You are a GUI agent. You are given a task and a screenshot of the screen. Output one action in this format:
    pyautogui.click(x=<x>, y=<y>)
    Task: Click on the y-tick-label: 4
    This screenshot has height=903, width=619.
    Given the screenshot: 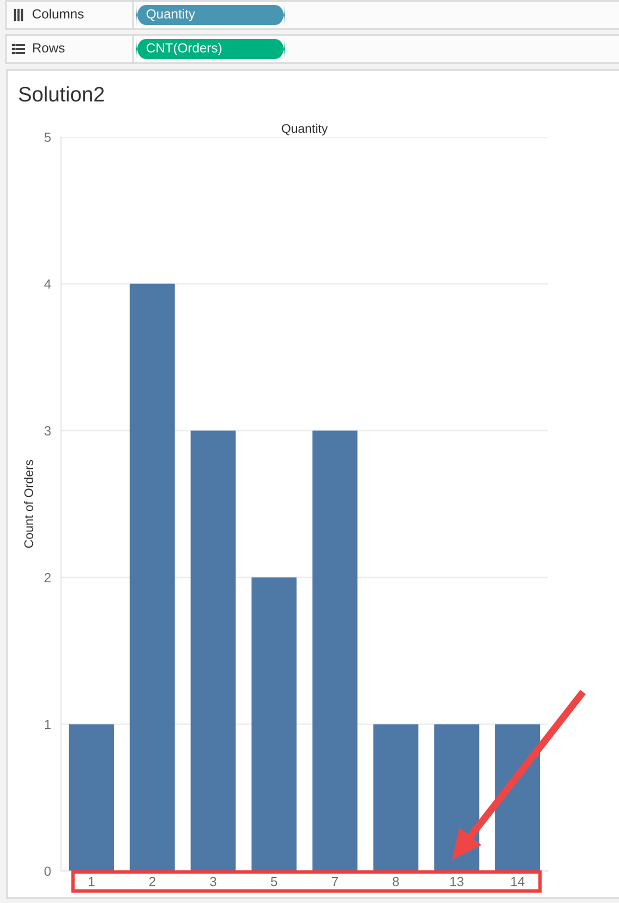 What is the action you would take?
    pyautogui.click(x=47, y=284)
    